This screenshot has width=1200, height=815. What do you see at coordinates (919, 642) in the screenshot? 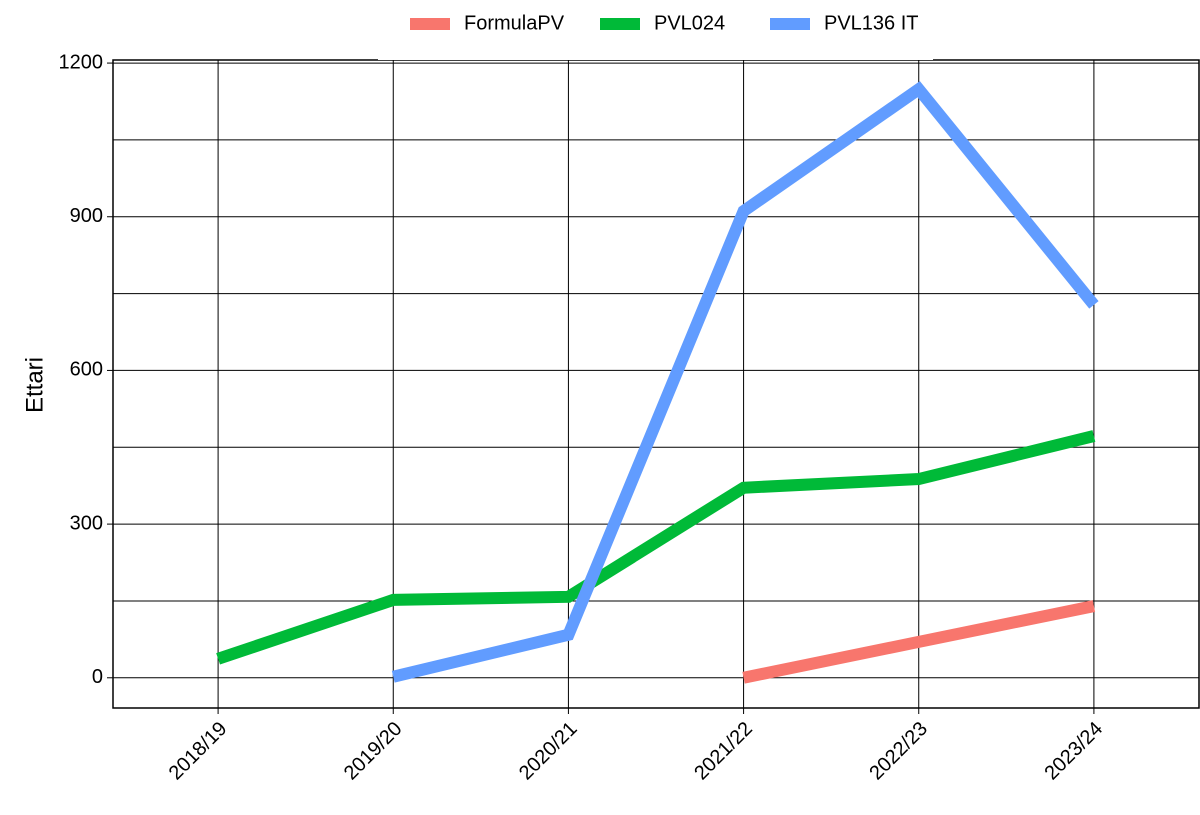
I see `series-line` at bounding box center [919, 642].